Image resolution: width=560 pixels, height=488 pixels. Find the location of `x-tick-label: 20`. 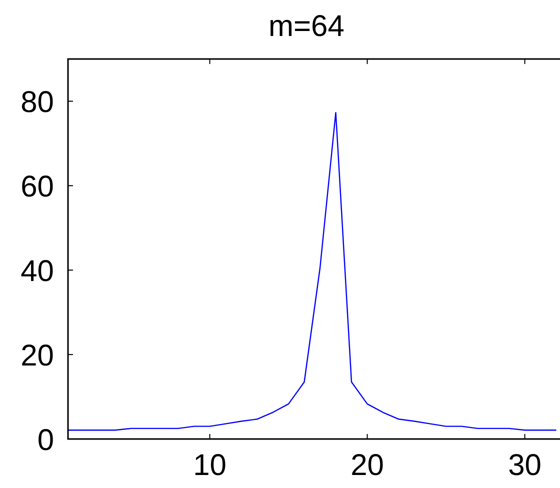

x-tick-label: 20 is located at coordinates (367, 465).